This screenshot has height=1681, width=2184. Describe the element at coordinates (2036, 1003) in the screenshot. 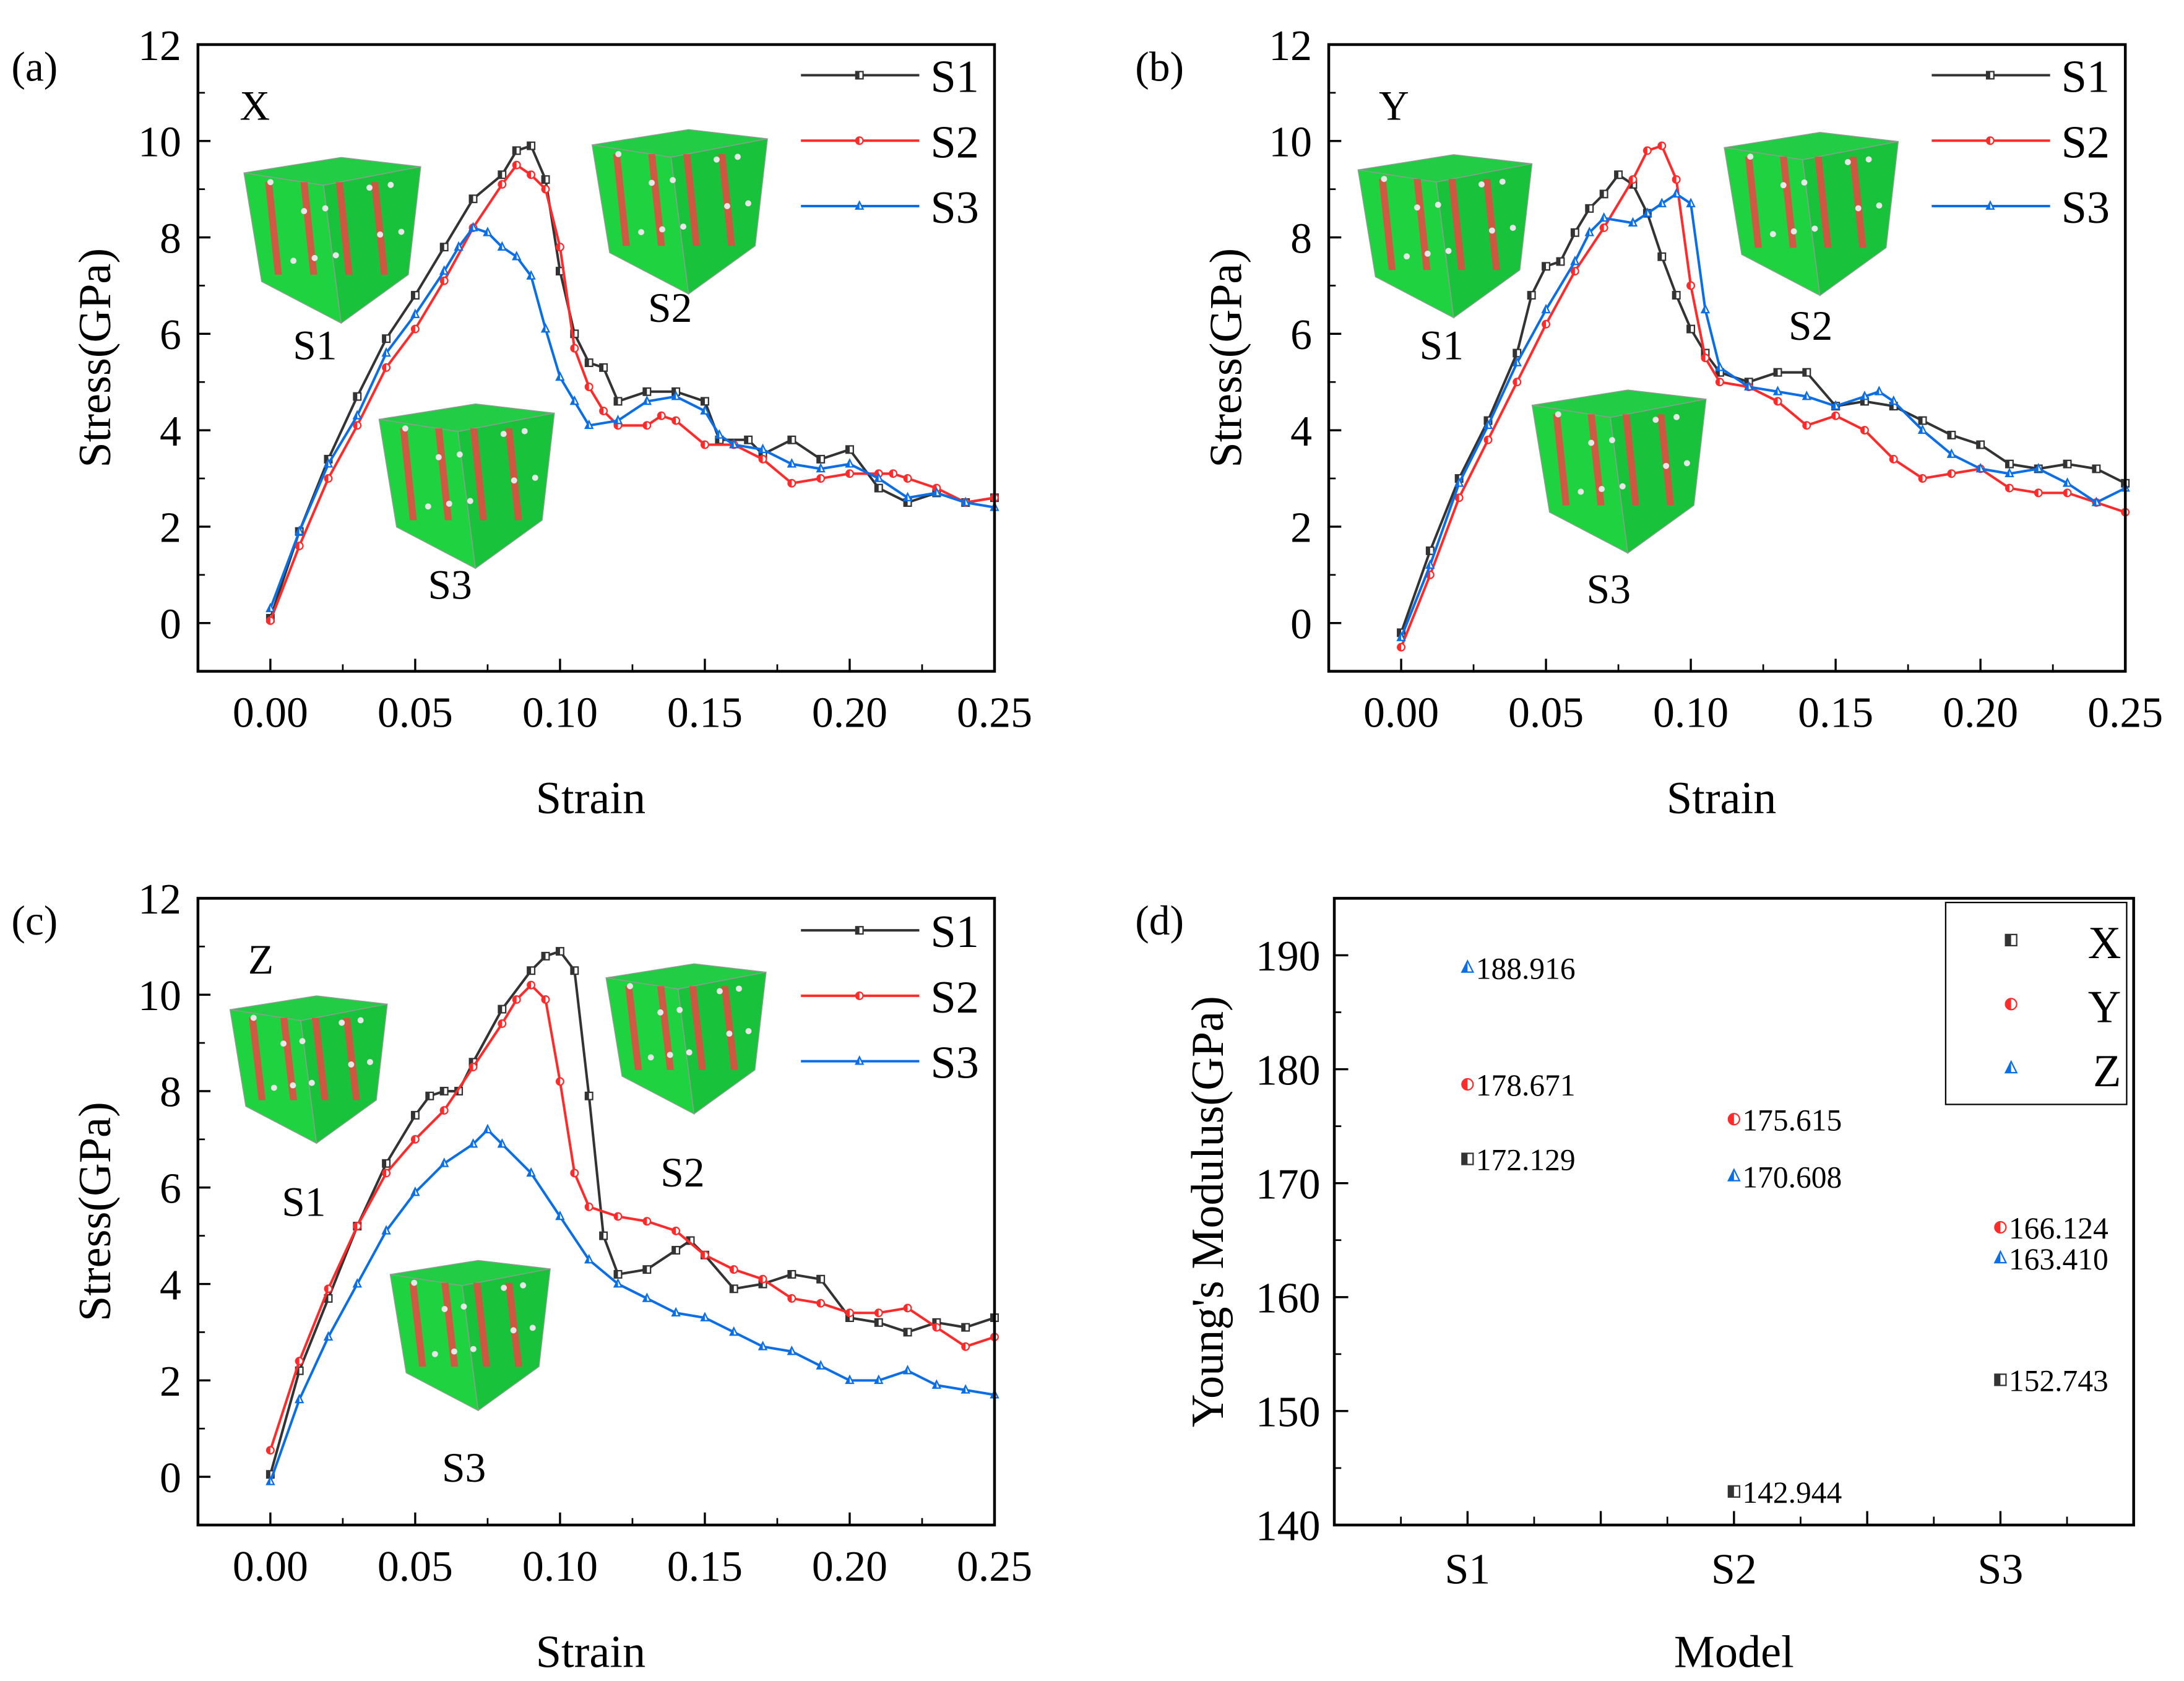

I see `legend: XYZ` at that location.